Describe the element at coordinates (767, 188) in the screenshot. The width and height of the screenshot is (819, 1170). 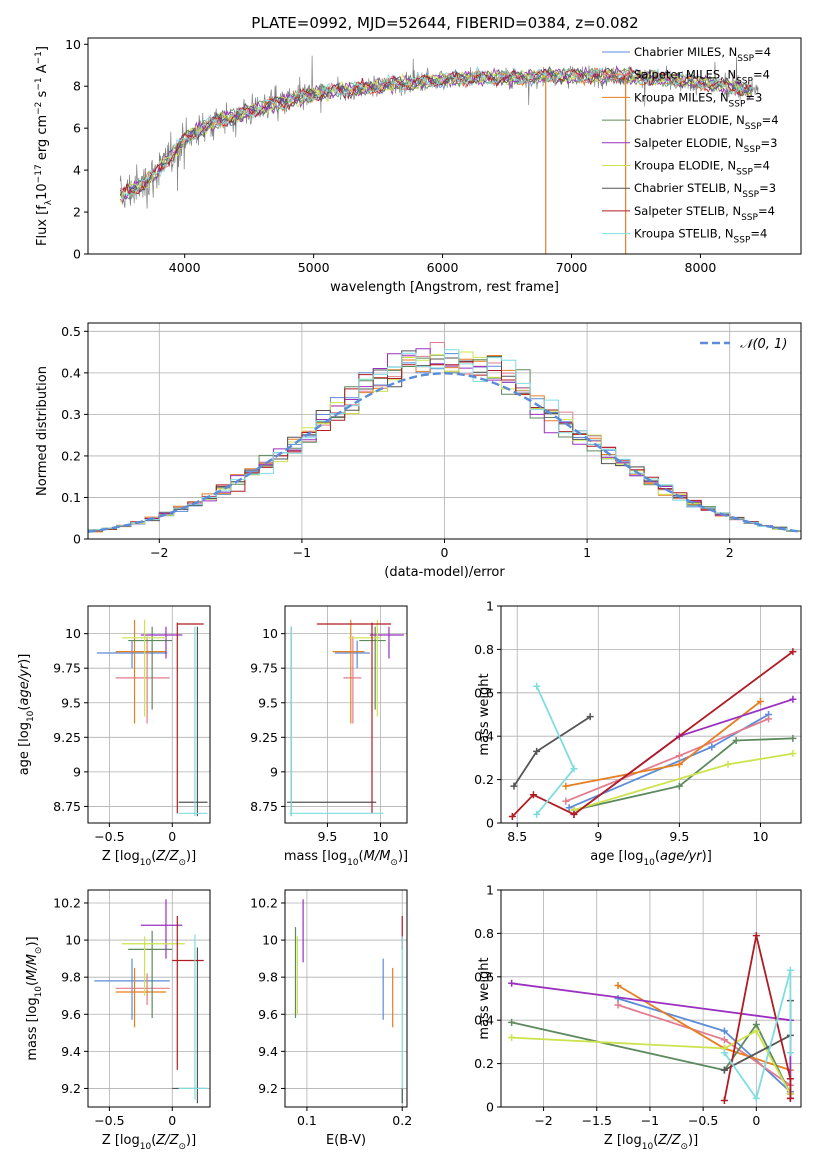
I see `legend-count: =3` at that location.